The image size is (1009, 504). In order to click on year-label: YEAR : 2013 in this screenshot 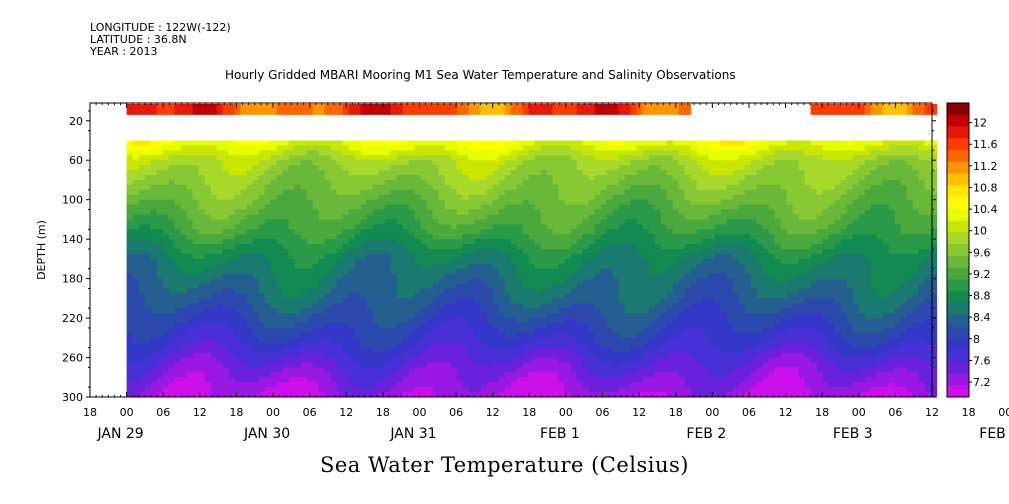, I will do `click(124, 51)`.